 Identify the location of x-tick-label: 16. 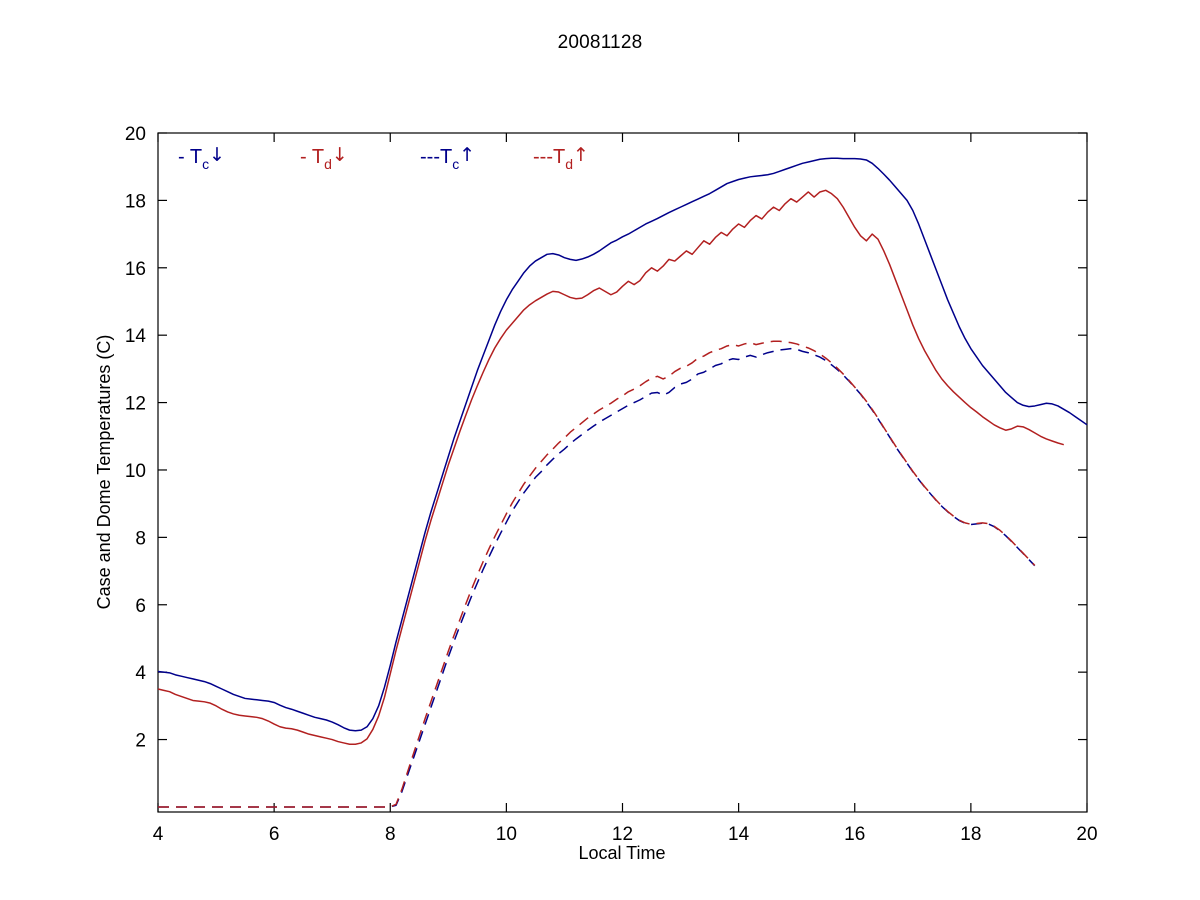
(854, 834).